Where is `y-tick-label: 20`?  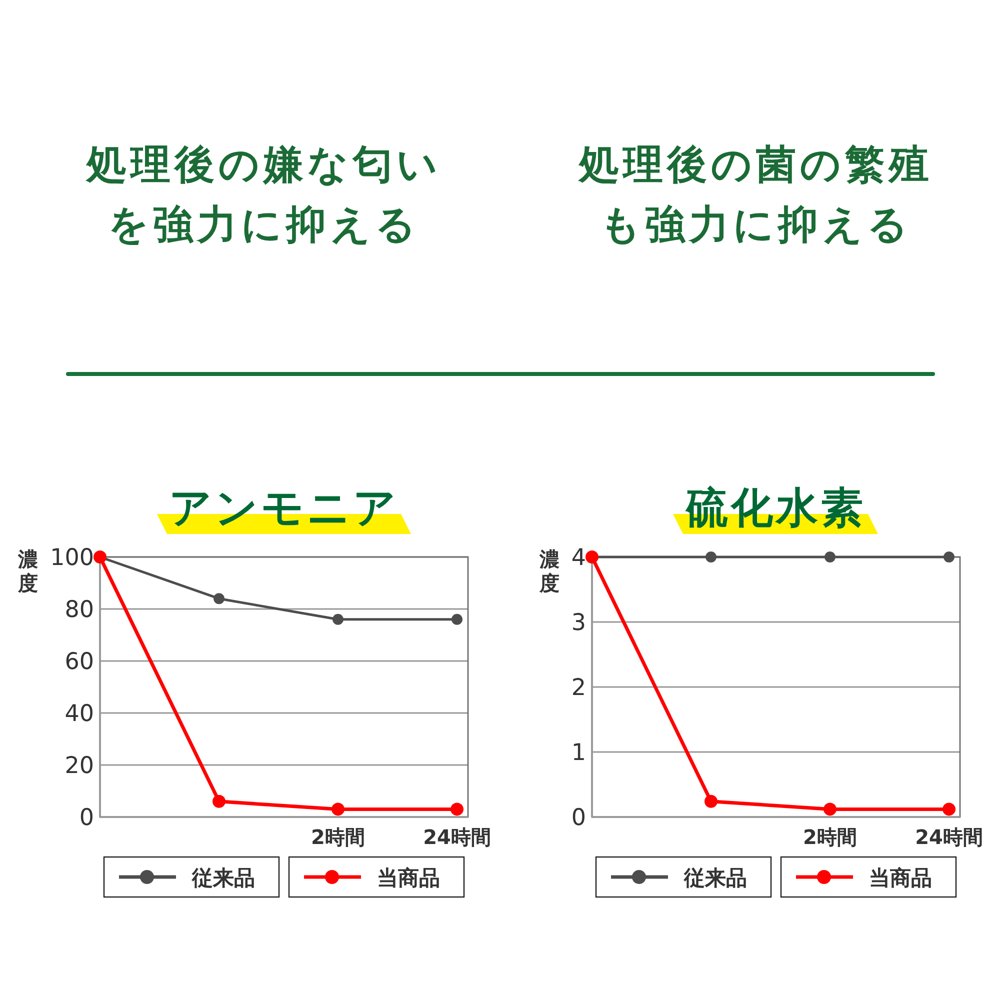
y-tick-label: 20 is located at coordinates (79, 766).